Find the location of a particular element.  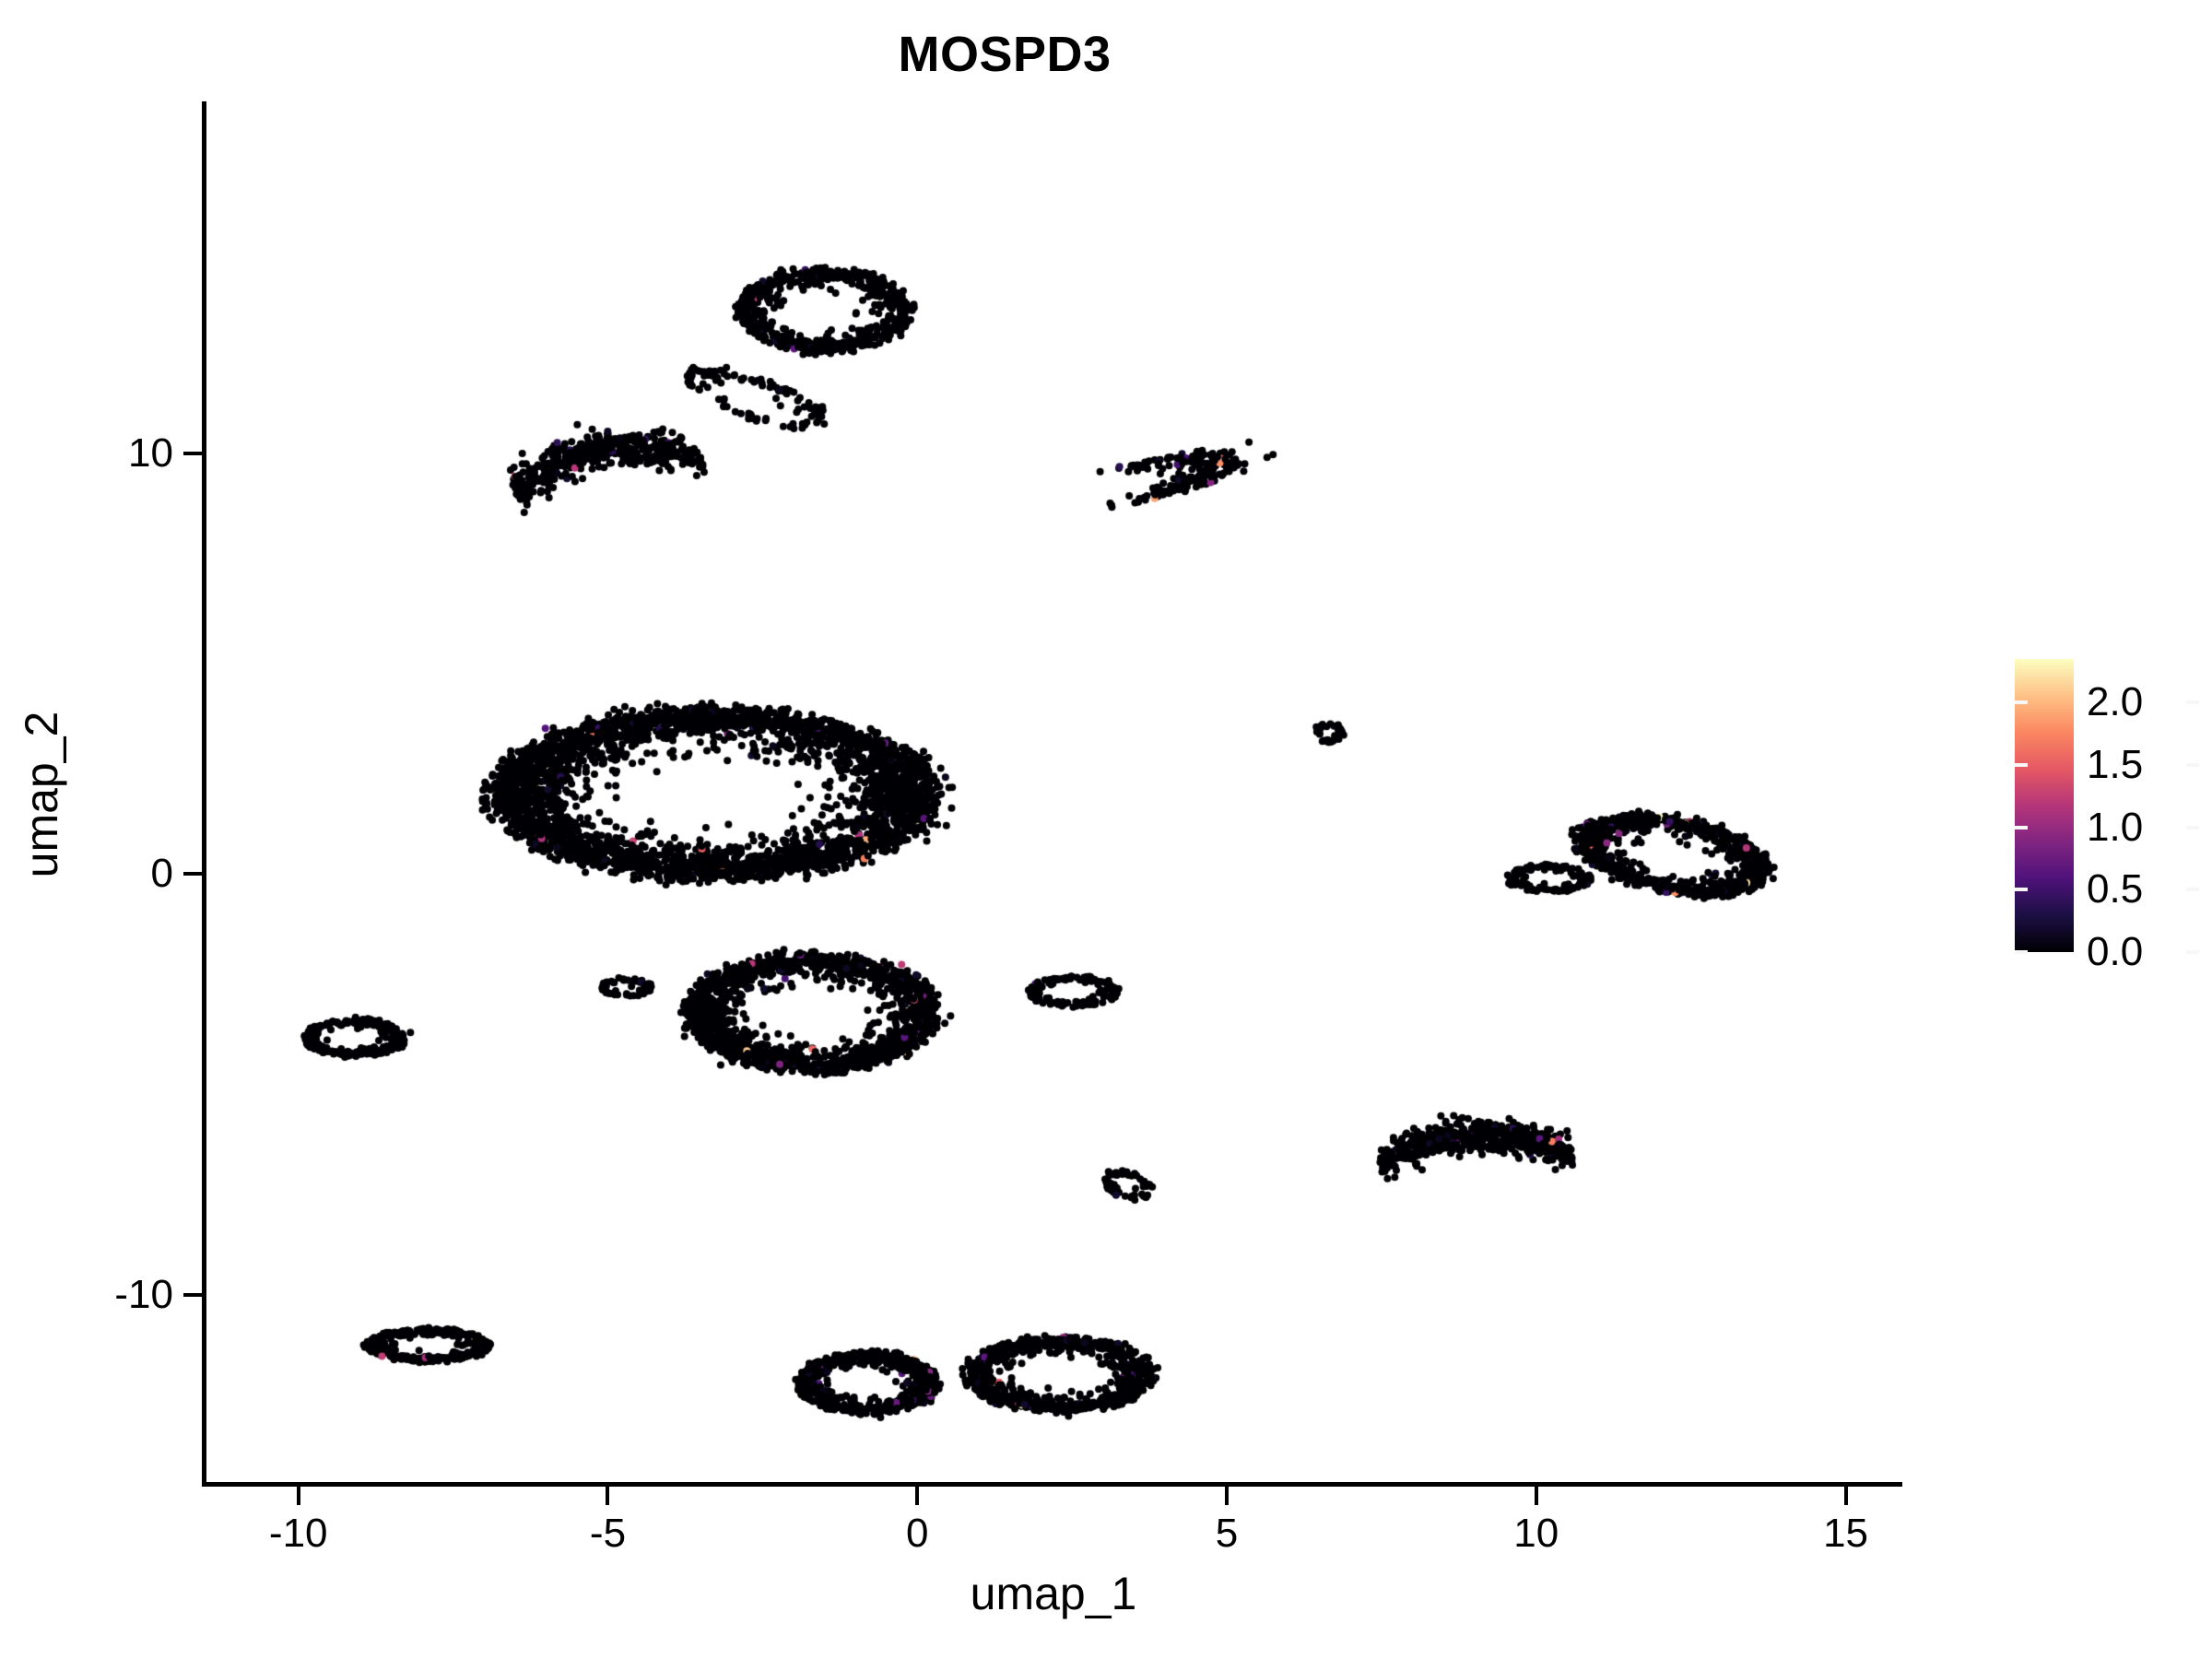

colorbar-tick-label: 1.0 is located at coordinates (2115, 827).